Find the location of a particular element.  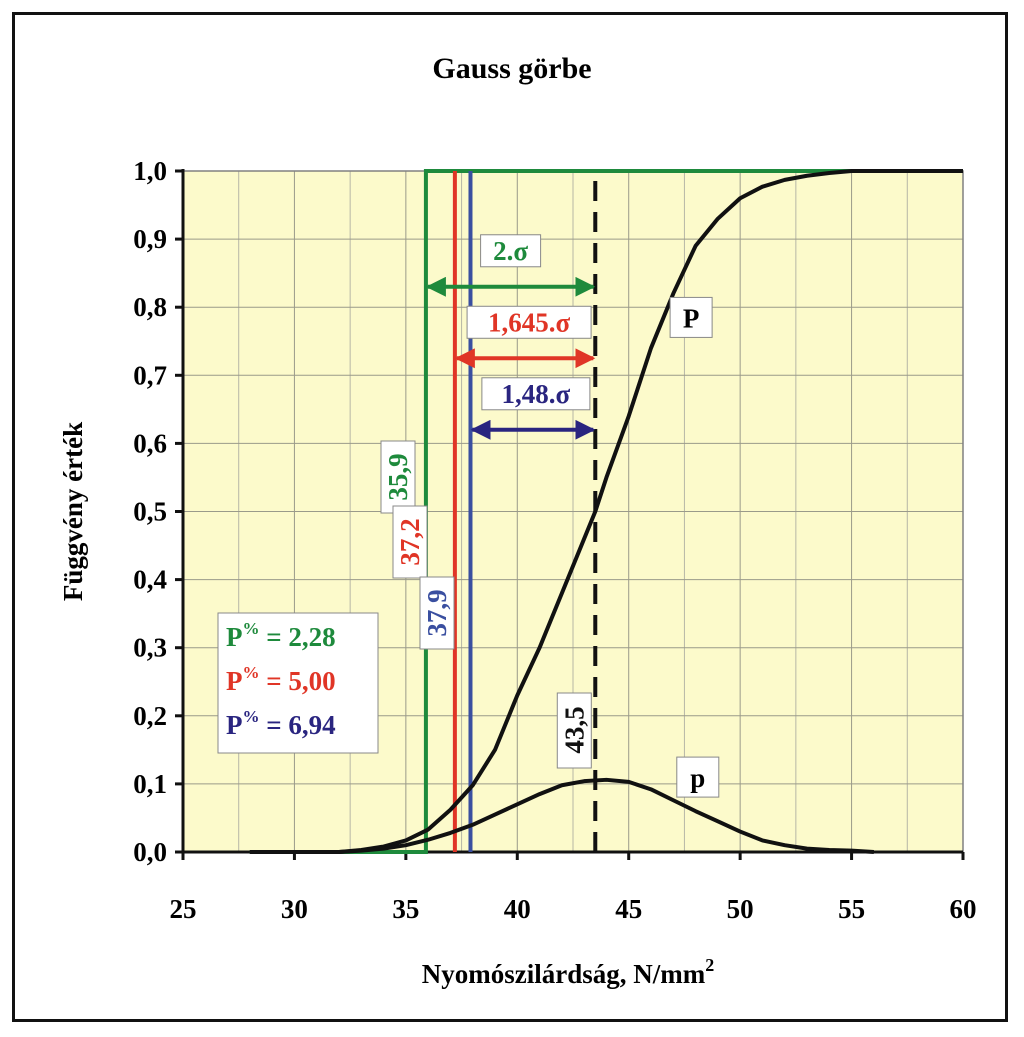

legend-entry: P% = 2,28 is located at coordinates (281, 635).